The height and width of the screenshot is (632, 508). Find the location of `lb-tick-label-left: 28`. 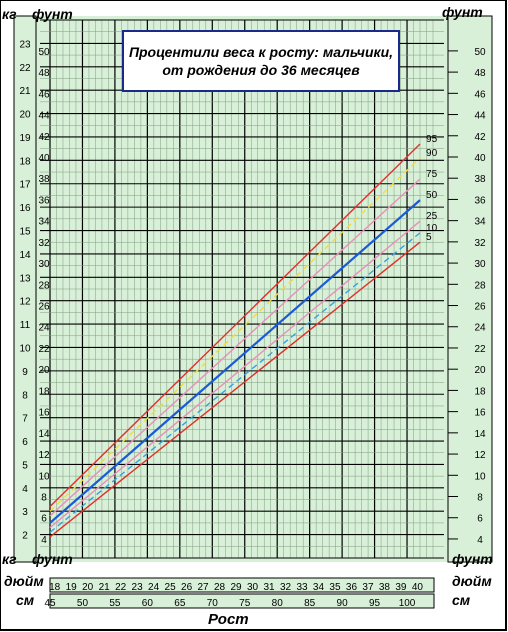

lb-tick-label-left: 28 is located at coordinates (44, 285).